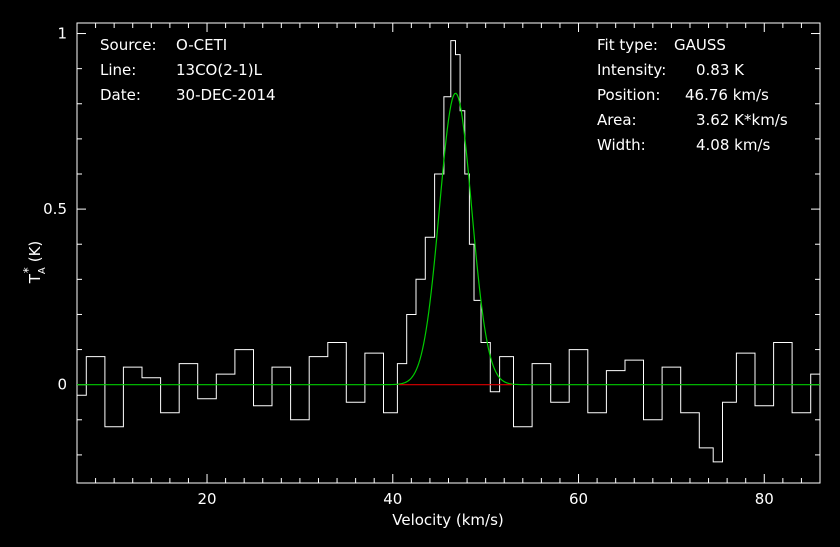 Image resolution: width=840 pixels, height=547 pixels. I want to click on y-axis-title-unit: (K), so click(35, 252).